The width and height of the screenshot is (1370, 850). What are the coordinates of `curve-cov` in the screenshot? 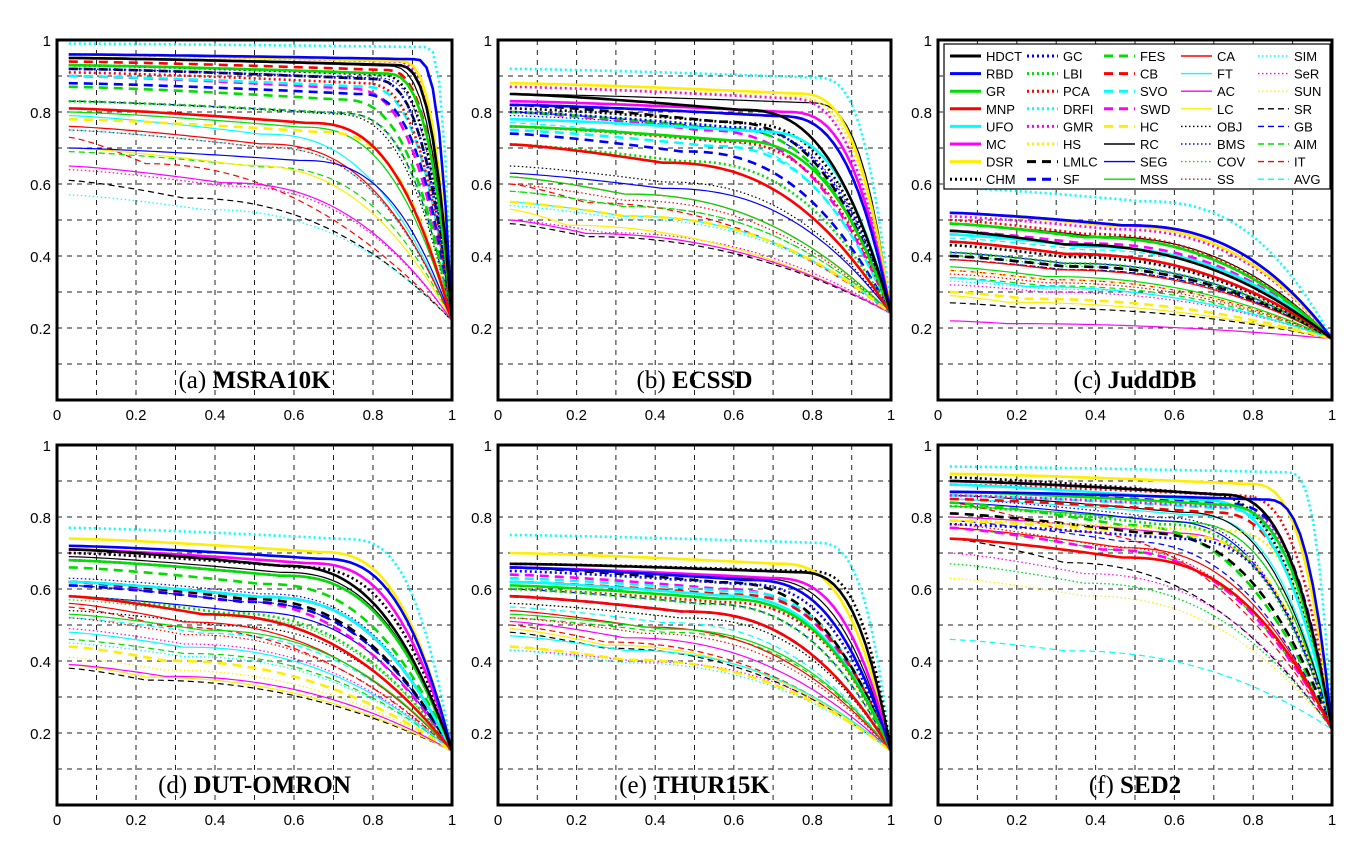 It's located at (700, 252).